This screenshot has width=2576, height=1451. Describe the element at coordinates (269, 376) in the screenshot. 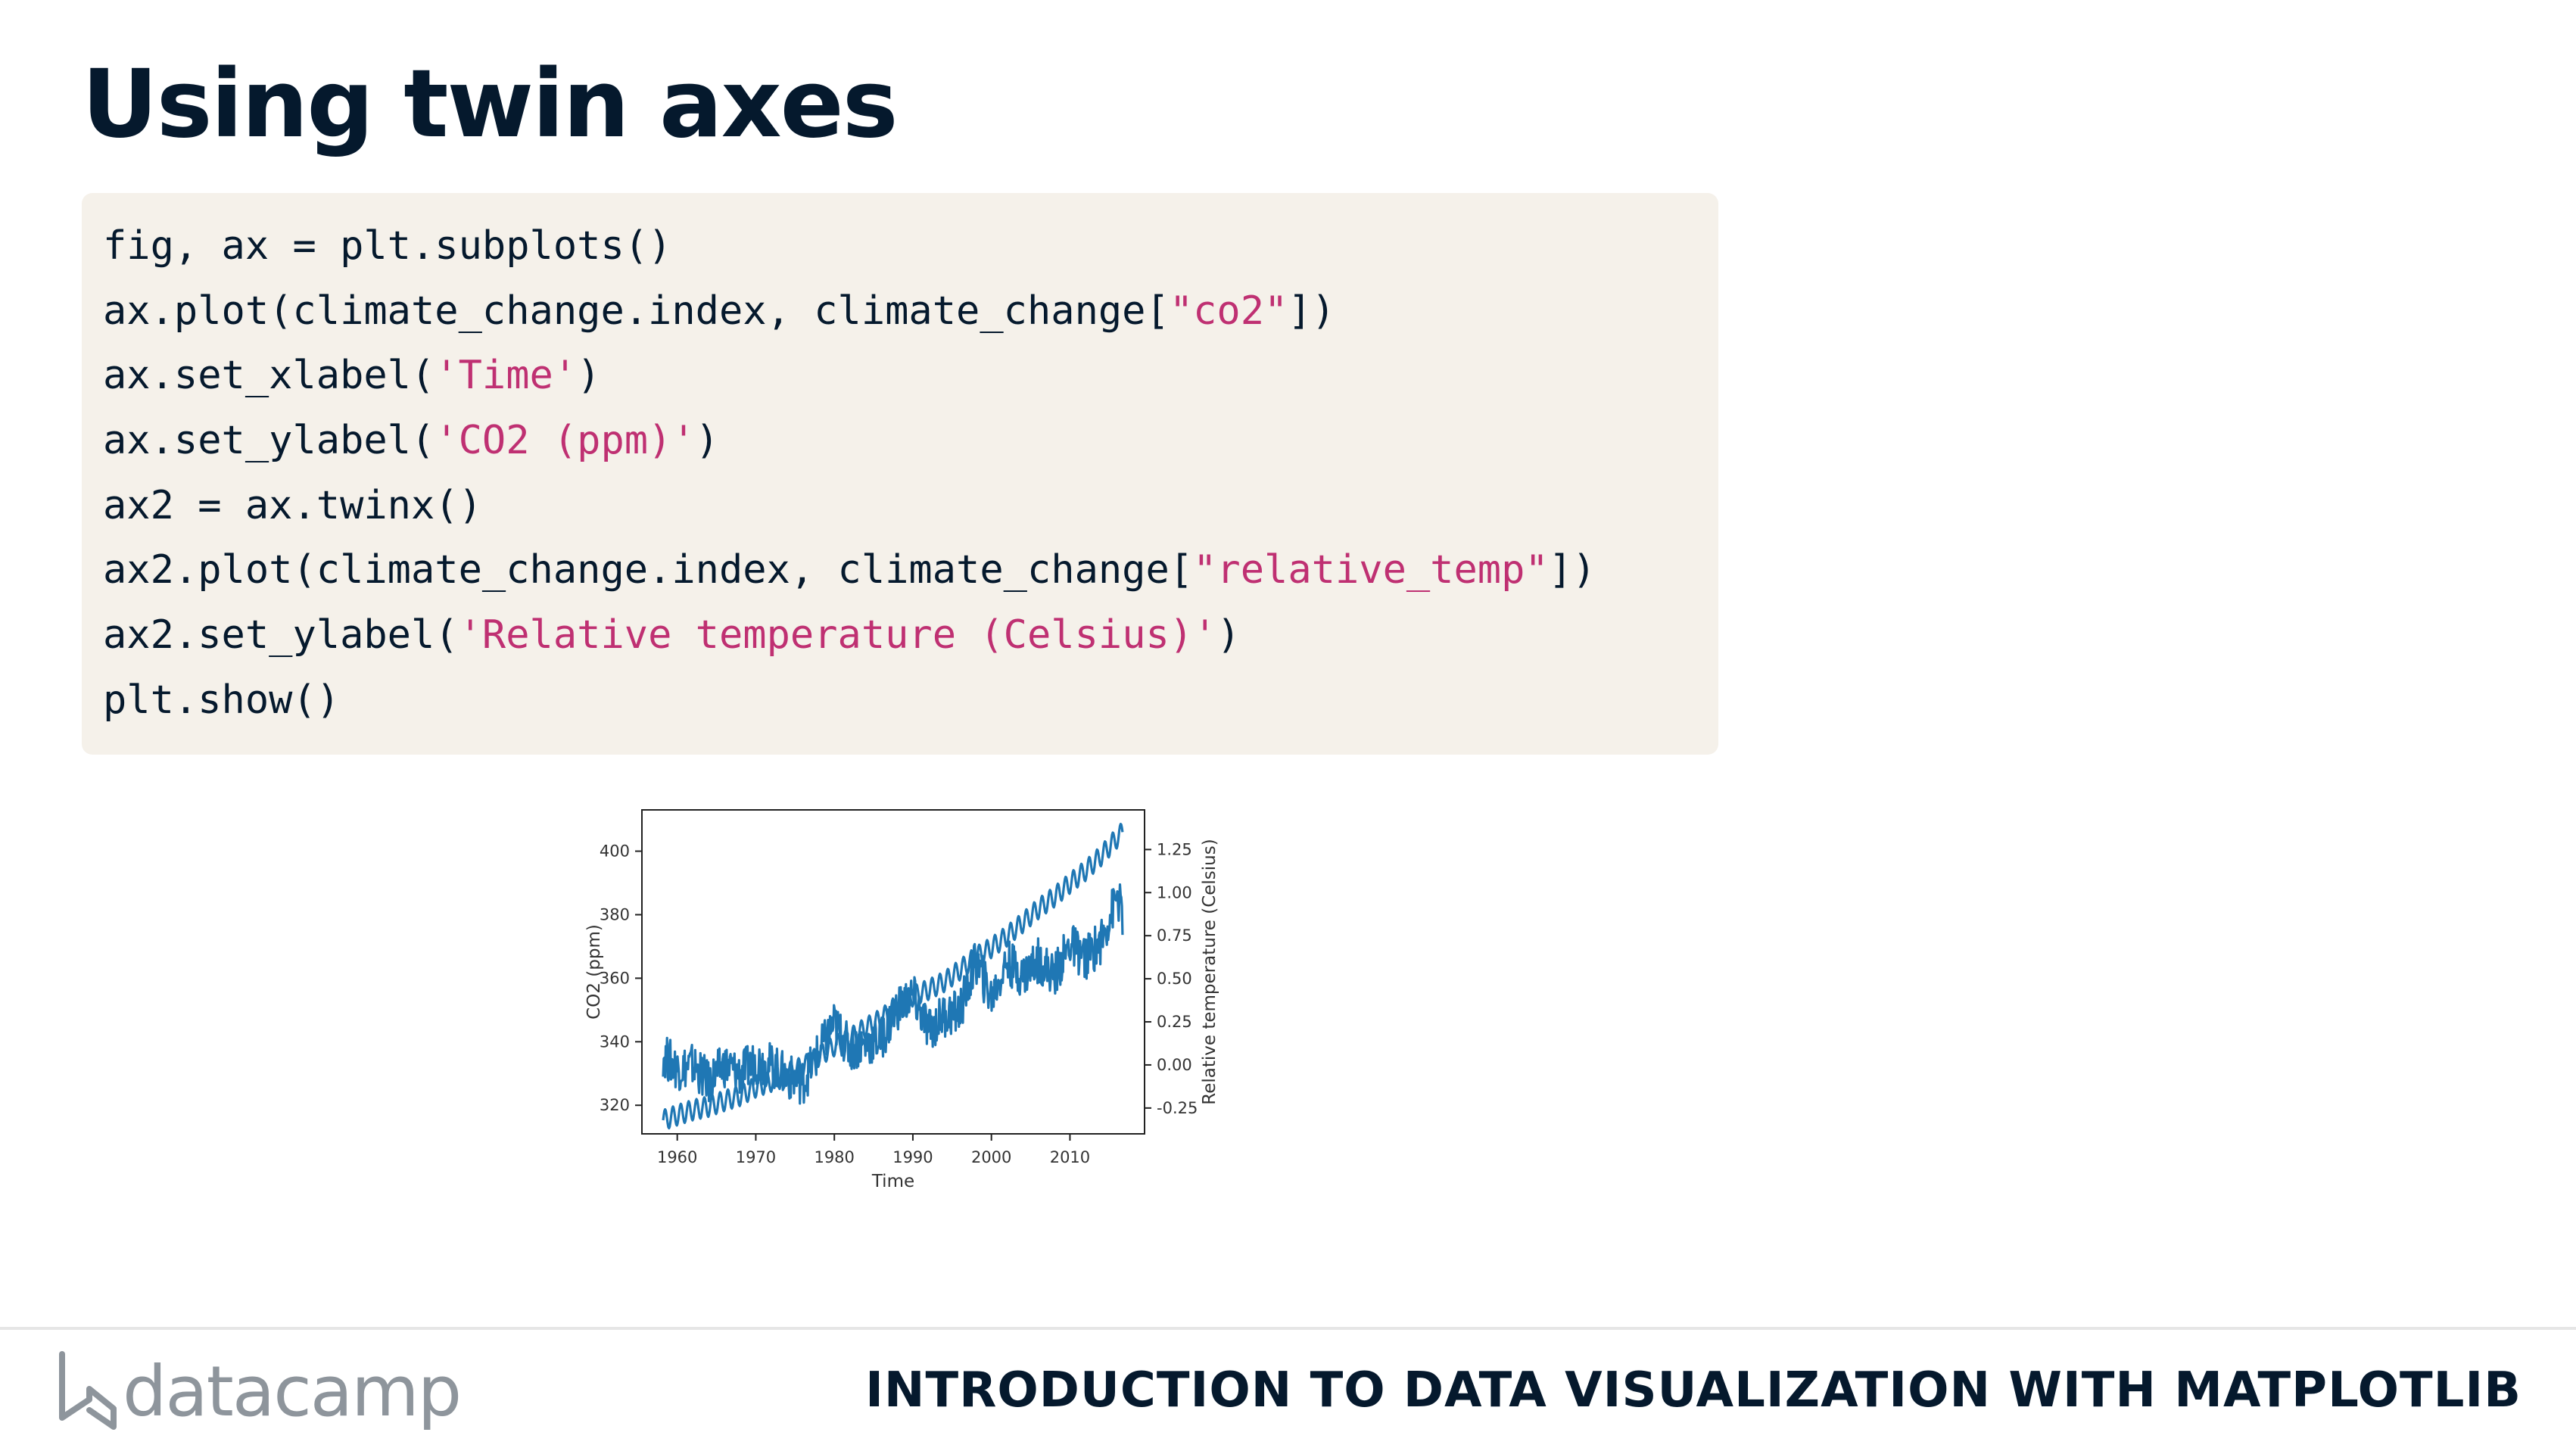

I see `code-token: ax.set_xlabel(` at that location.